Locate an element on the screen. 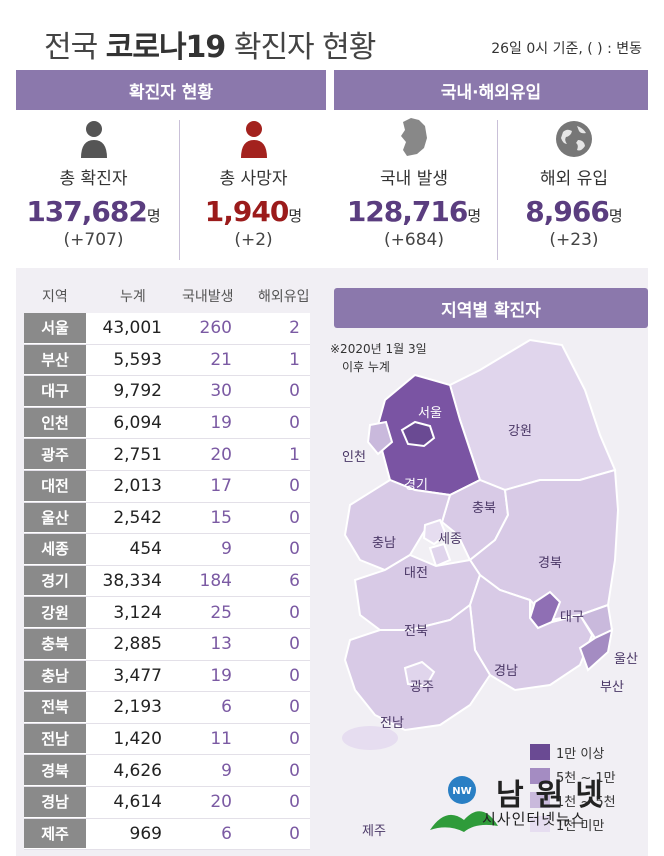 The height and width of the screenshot is (856, 664). map-label-daejeon: 대전 is located at coordinates (416, 573).